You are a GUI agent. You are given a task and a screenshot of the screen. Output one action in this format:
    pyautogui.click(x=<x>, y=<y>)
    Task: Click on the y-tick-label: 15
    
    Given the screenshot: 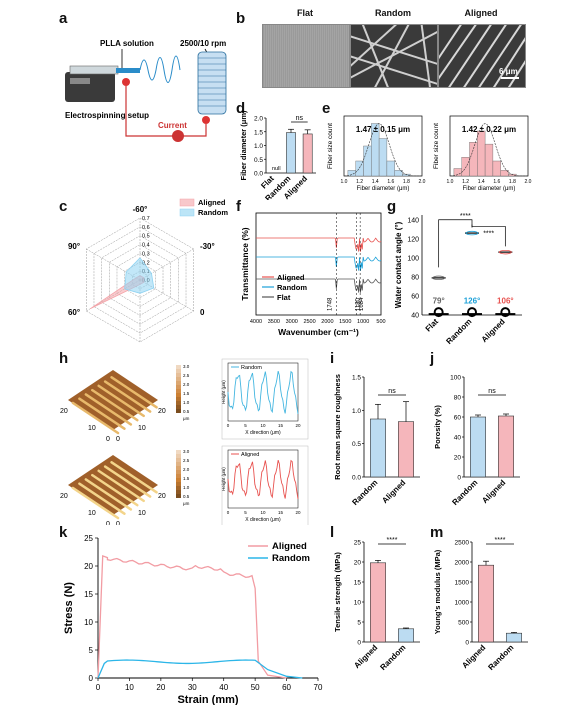 What is the action you would take?
    pyautogui.click(x=88, y=594)
    